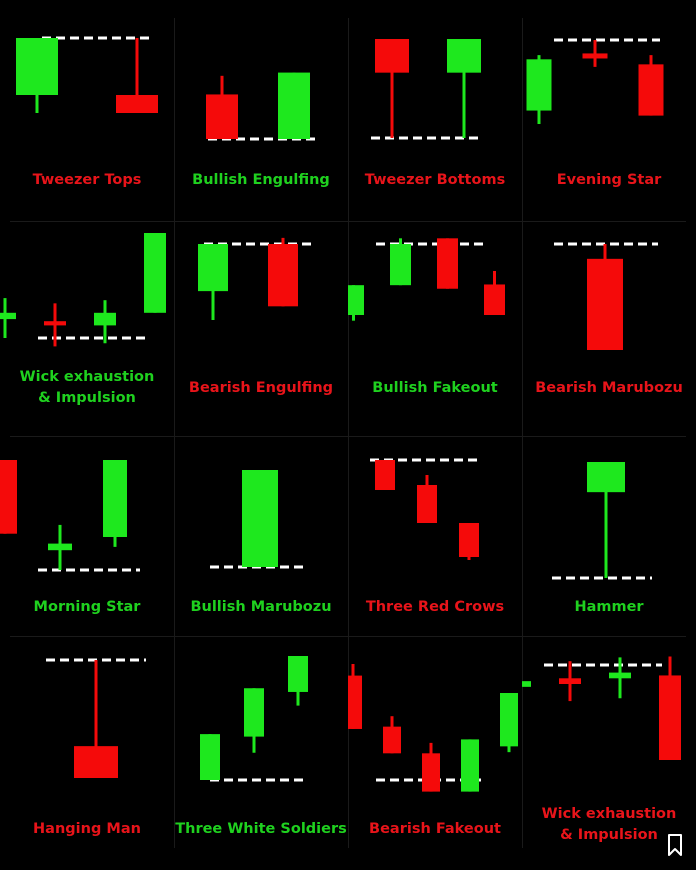 The image size is (696, 870). I want to click on pattern-label: Tweezer Bottoms, so click(435, 180).